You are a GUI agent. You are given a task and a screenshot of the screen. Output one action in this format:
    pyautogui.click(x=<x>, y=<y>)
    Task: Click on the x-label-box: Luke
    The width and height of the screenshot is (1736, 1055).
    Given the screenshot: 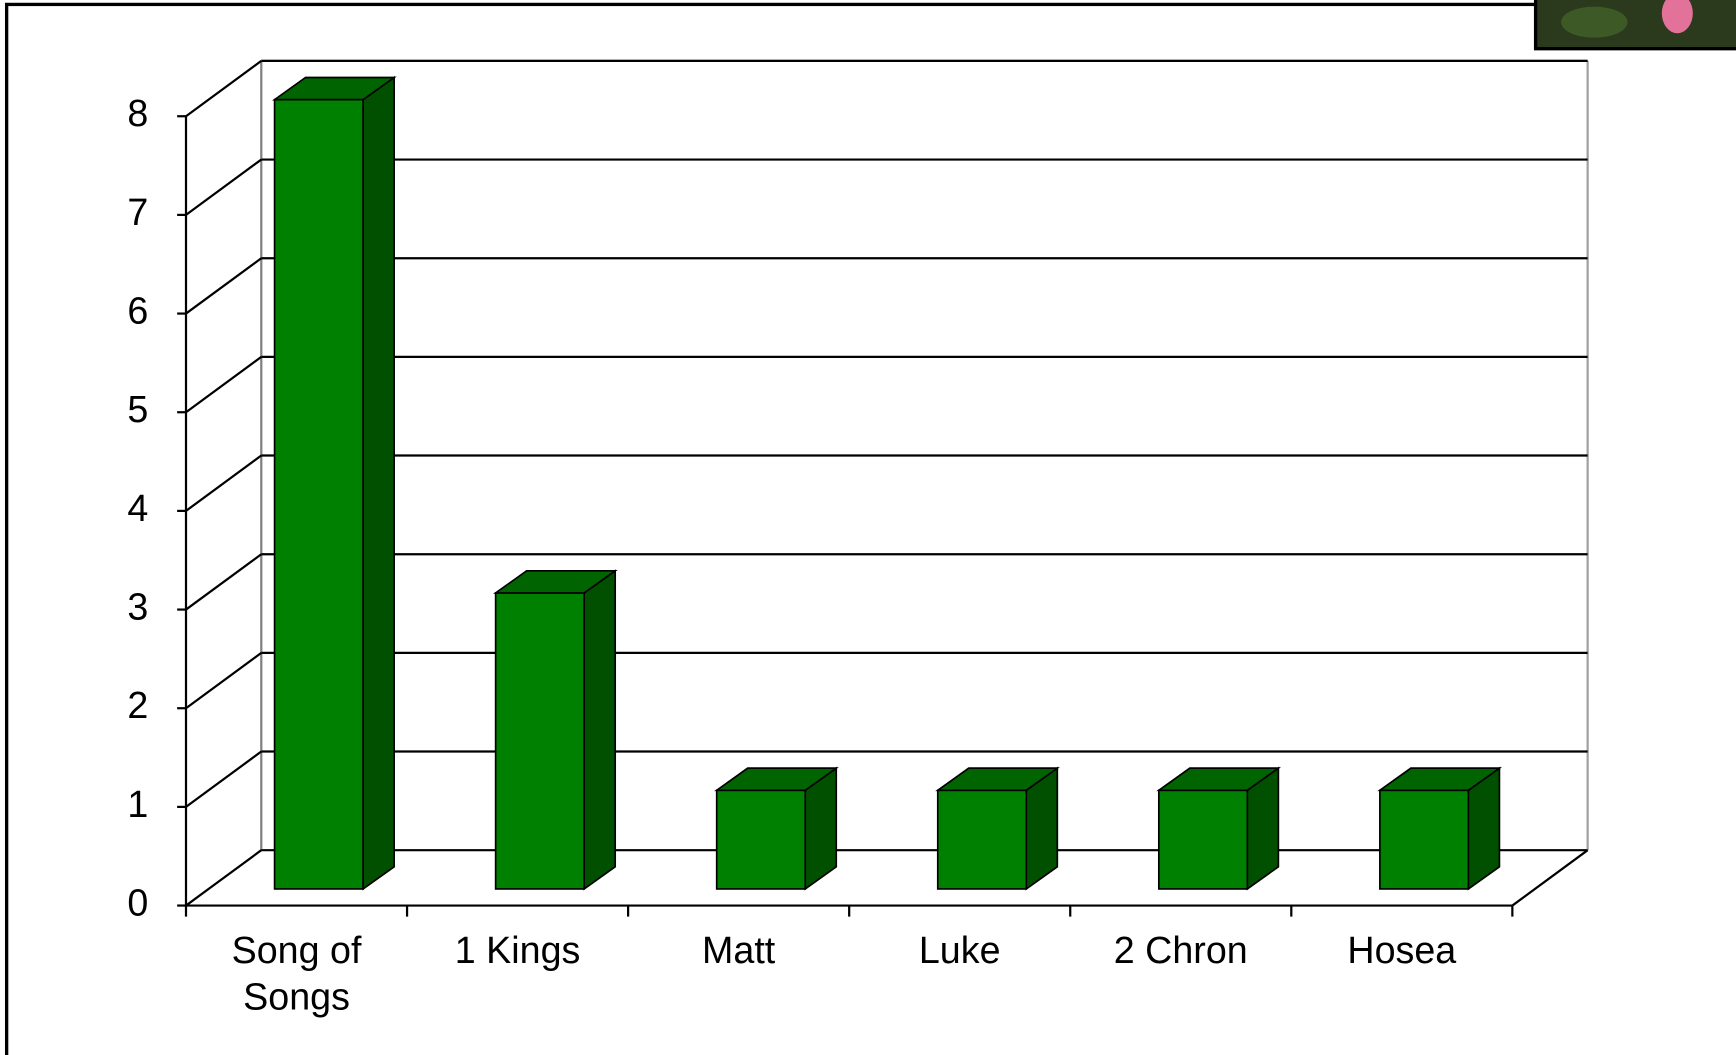 What is the action you would take?
    pyautogui.click(x=959, y=950)
    